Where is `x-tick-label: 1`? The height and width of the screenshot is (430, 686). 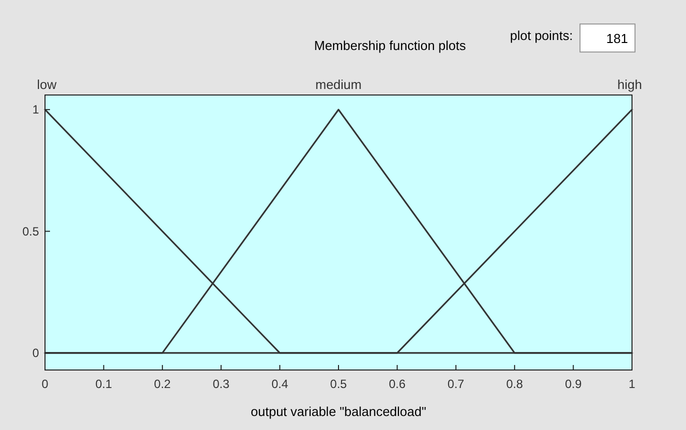 x-tick-label: 1 is located at coordinates (632, 384).